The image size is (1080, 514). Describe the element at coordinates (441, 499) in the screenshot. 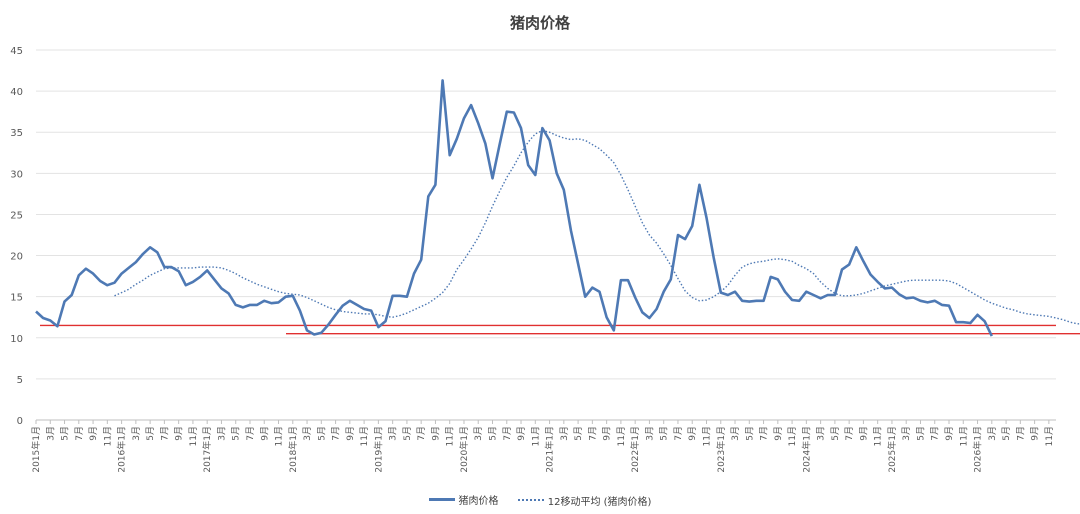

I see `legend-solid-line-swatch` at that location.